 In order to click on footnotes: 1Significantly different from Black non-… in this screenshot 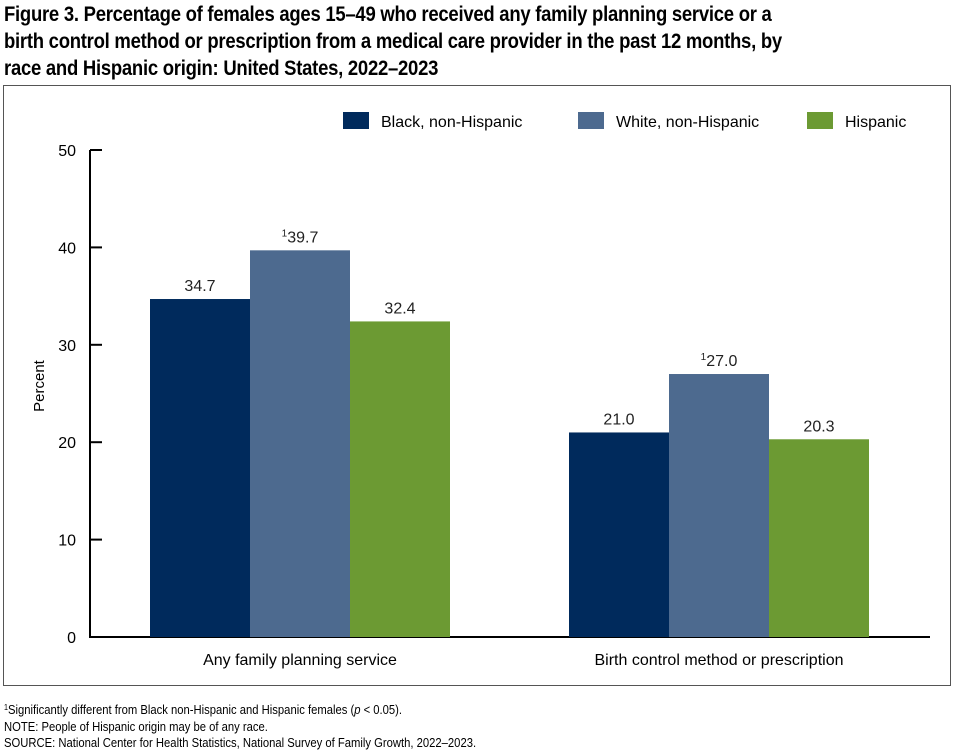, I will do `click(240, 726)`.